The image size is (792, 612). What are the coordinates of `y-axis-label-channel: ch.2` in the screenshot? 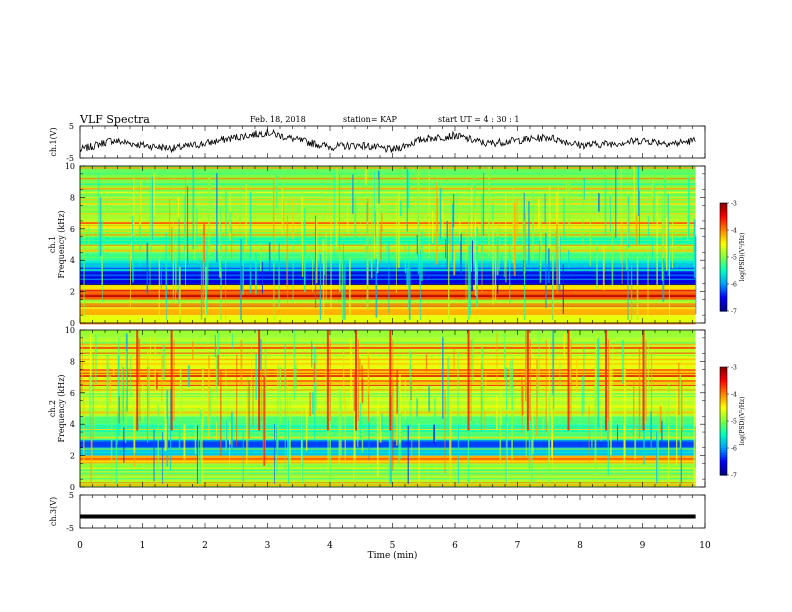 It's located at (52, 408).